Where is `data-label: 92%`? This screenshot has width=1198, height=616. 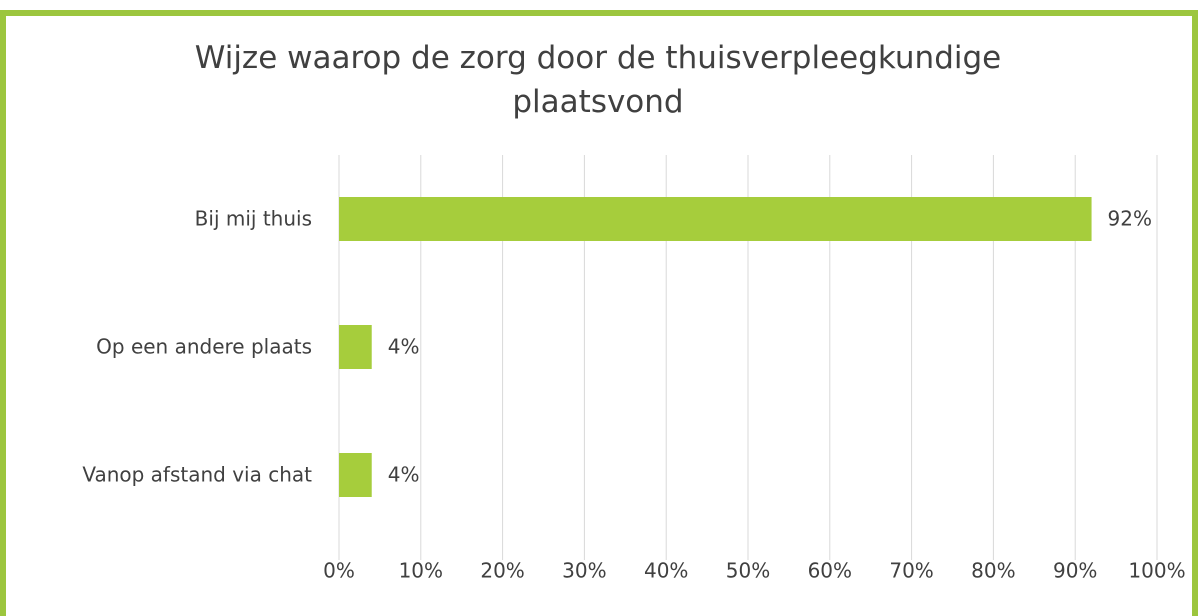
data-label: 92% is located at coordinates (1130, 219).